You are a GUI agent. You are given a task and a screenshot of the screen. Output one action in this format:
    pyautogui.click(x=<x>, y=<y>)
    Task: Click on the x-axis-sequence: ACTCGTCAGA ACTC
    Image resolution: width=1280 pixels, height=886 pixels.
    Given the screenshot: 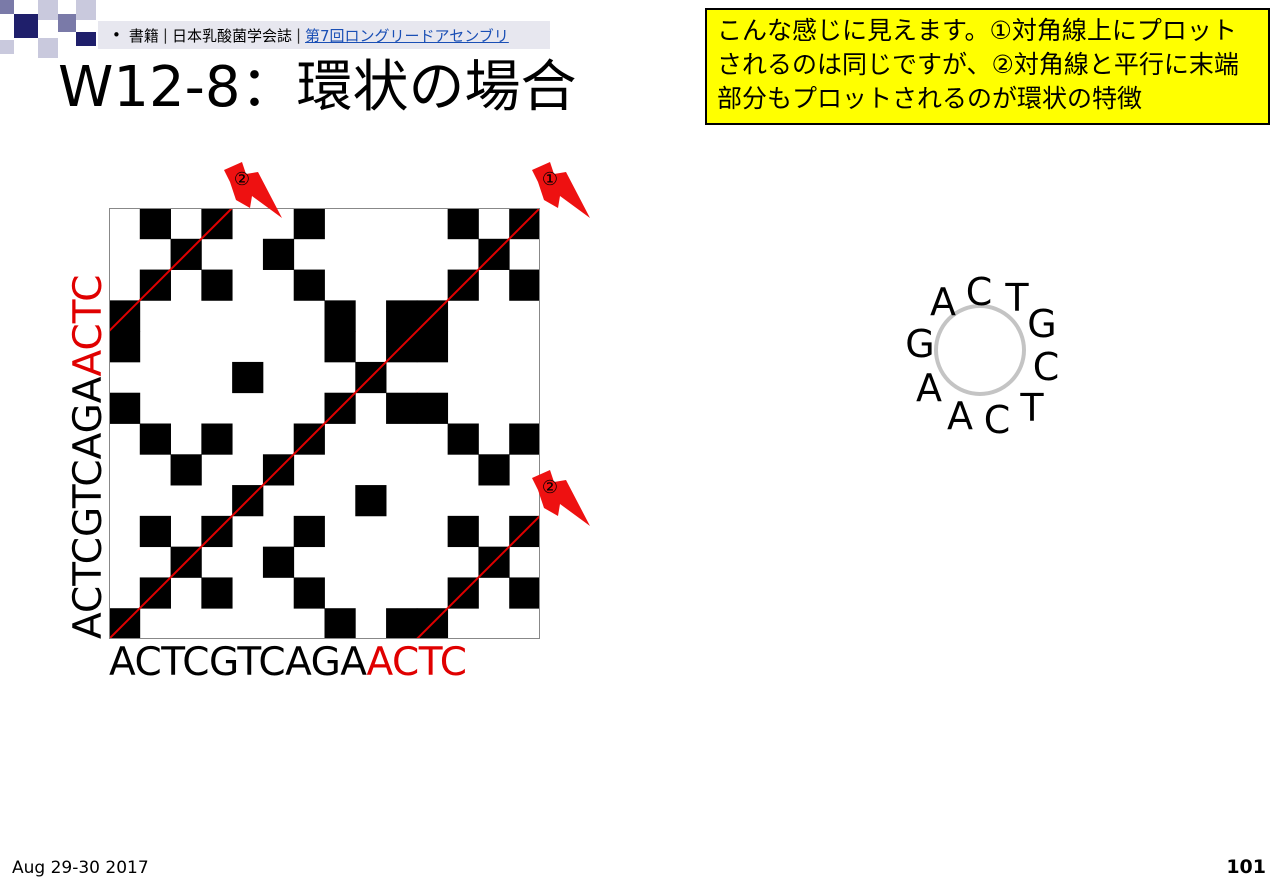 What is the action you would take?
    pyautogui.click(x=288, y=663)
    